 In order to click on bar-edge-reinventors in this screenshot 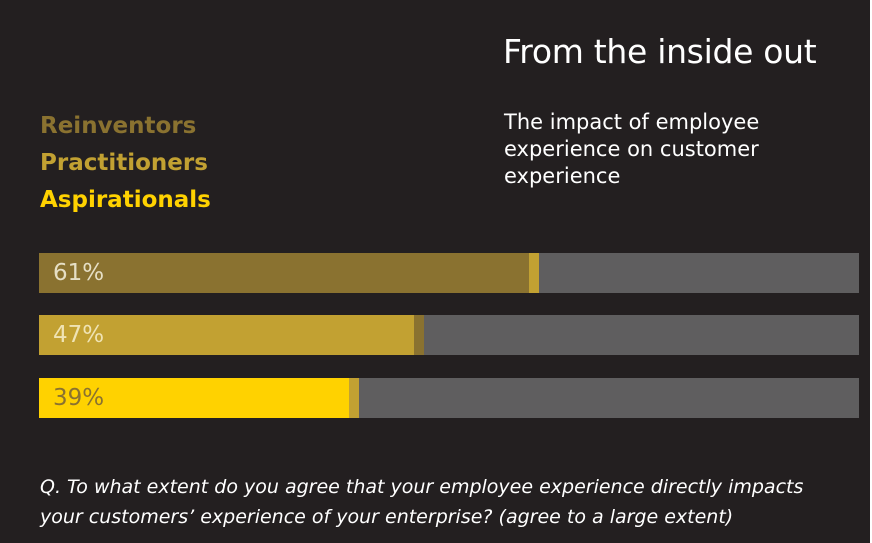, I will do `click(534, 273)`.